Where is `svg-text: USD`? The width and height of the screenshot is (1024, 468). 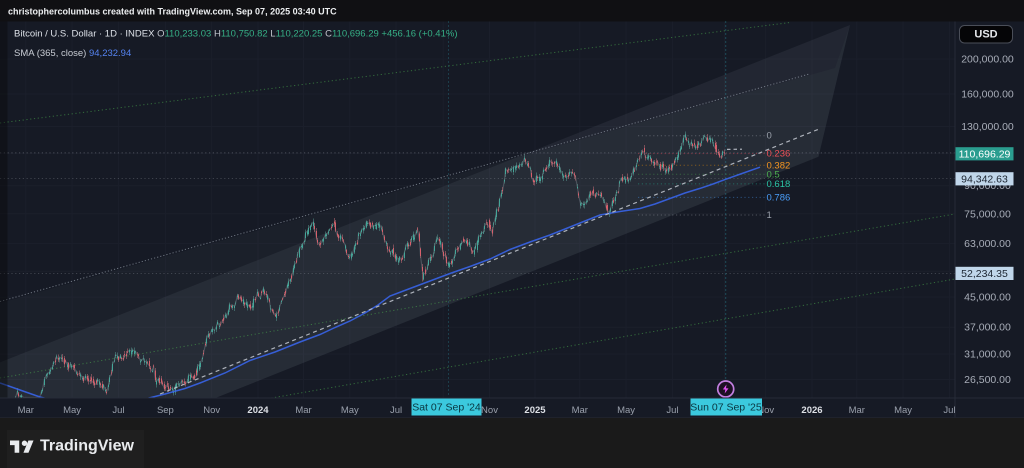
svg-text: USD is located at coordinates (985, 35).